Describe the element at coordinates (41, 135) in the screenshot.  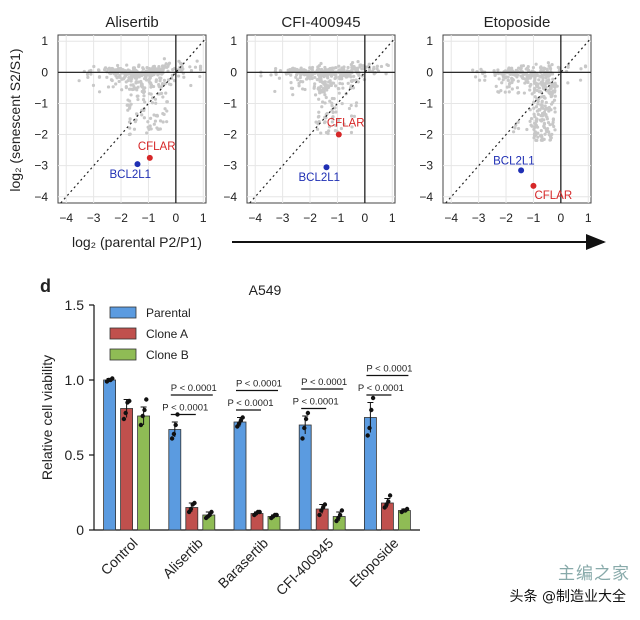
I see `y-tick-label: −2` at that location.